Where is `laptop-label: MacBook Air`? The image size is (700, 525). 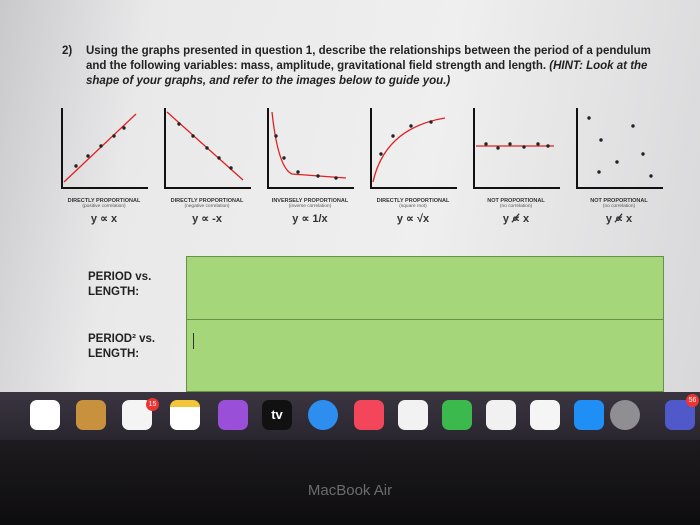
laptop-label: MacBook Air is located at coordinates (350, 490).